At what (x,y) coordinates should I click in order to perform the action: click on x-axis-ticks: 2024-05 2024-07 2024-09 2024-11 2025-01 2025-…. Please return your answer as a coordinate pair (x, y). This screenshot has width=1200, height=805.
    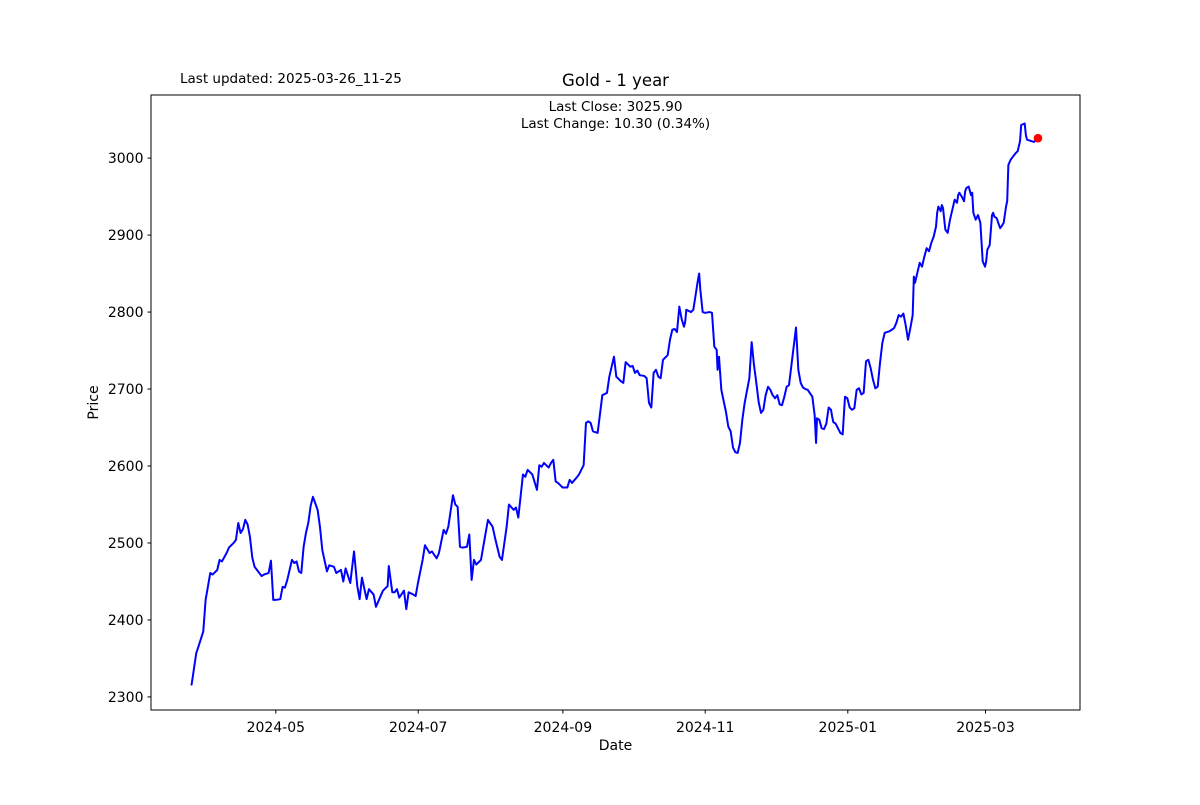
    Looking at the image, I should click on (631, 723).